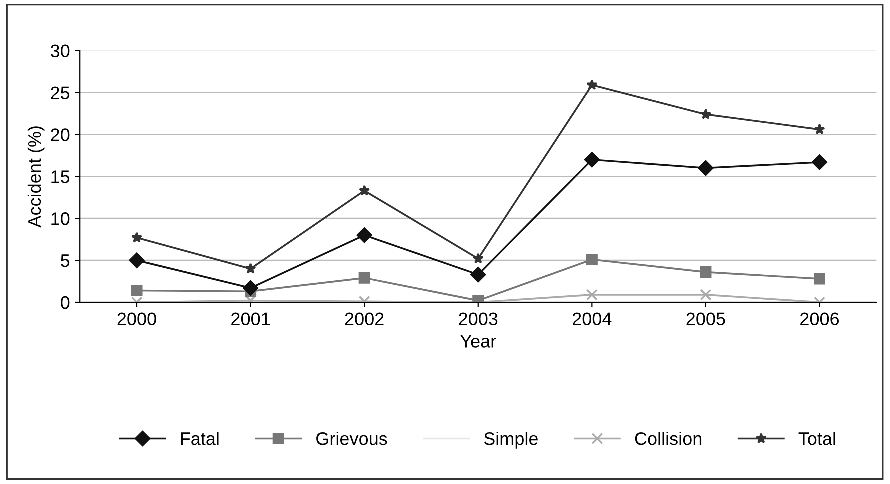 The image size is (890, 484). What do you see at coordinates (65, 303) in the screenshot?
I see `y-tick-label: 0` at bounding box center [65, 303].